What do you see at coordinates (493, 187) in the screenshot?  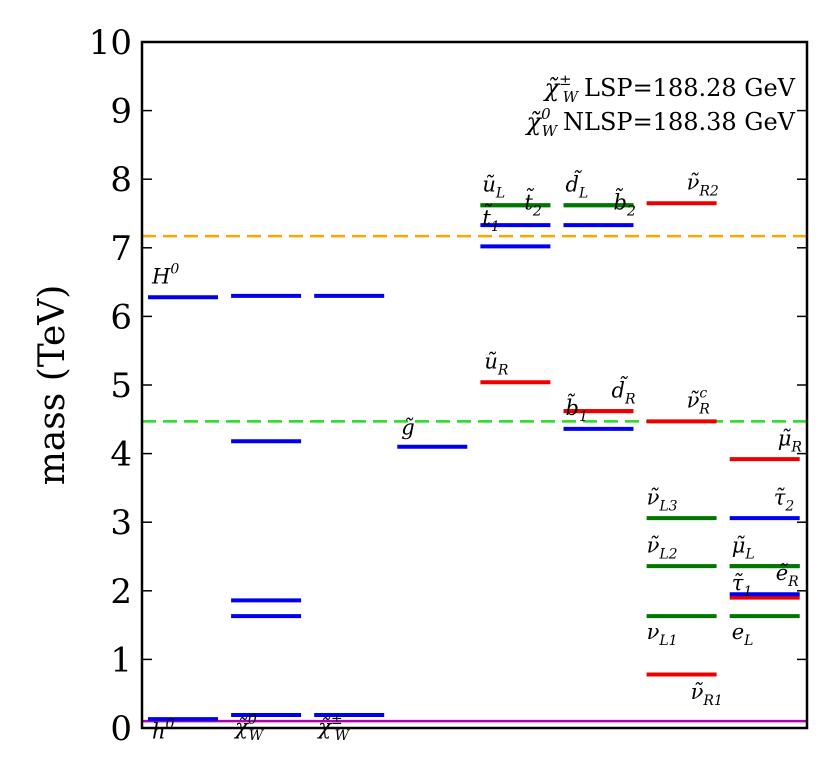 I see `level-label: ũL` at bounding box center [493, 187].